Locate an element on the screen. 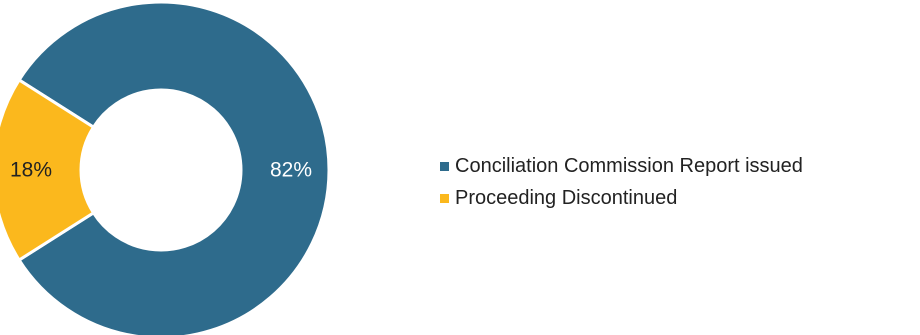 The width and height of the screenshot is (920, 335). legend-label-proceeding-discontinued: Proceeding Discontinued is located at coordinates (566, 197).